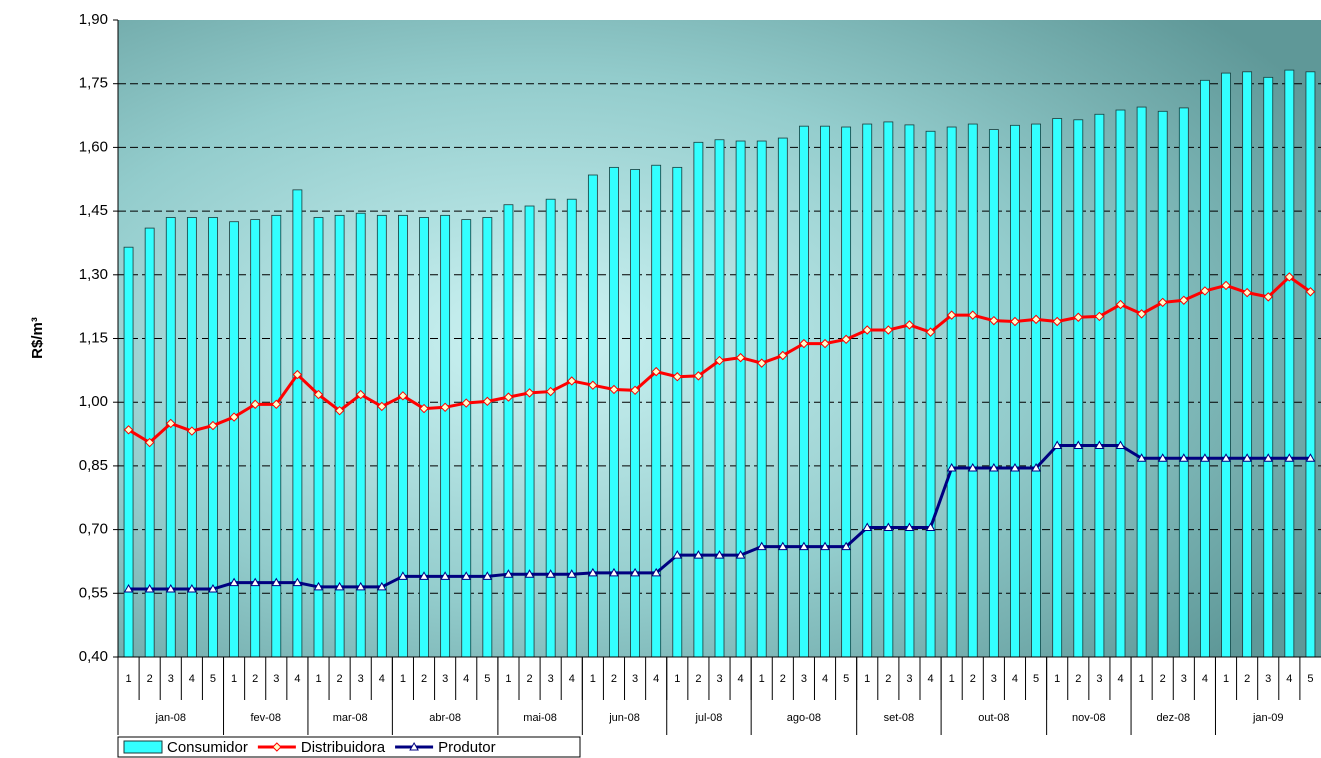 The height and width of the screenshot is (758, 1321). Describe the element at coordinates (1310, 679) in the screenshot. I see `x-tick-label: 5` at that location.